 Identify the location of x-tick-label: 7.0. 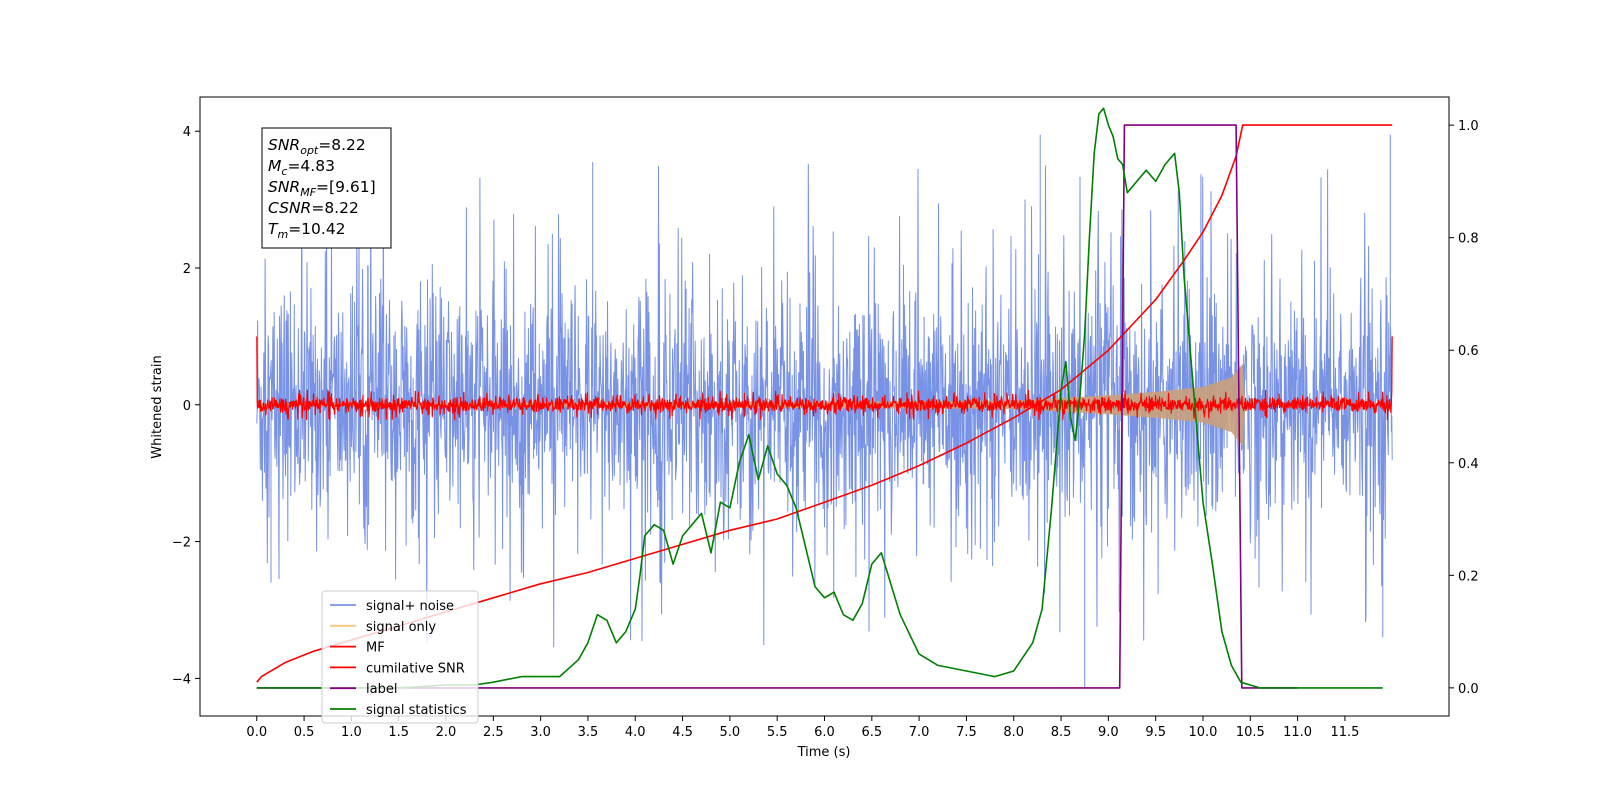
(919, 732).